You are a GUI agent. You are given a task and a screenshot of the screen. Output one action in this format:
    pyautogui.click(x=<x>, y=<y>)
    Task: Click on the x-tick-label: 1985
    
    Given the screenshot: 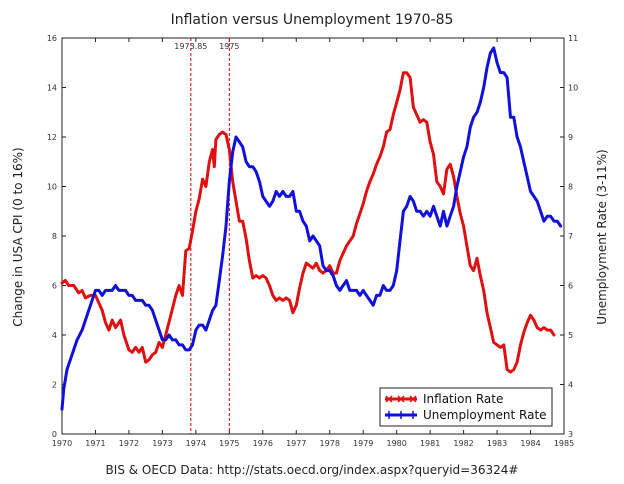 What is the action you would take?
    pyautogui.click(x=564, y=443)
    